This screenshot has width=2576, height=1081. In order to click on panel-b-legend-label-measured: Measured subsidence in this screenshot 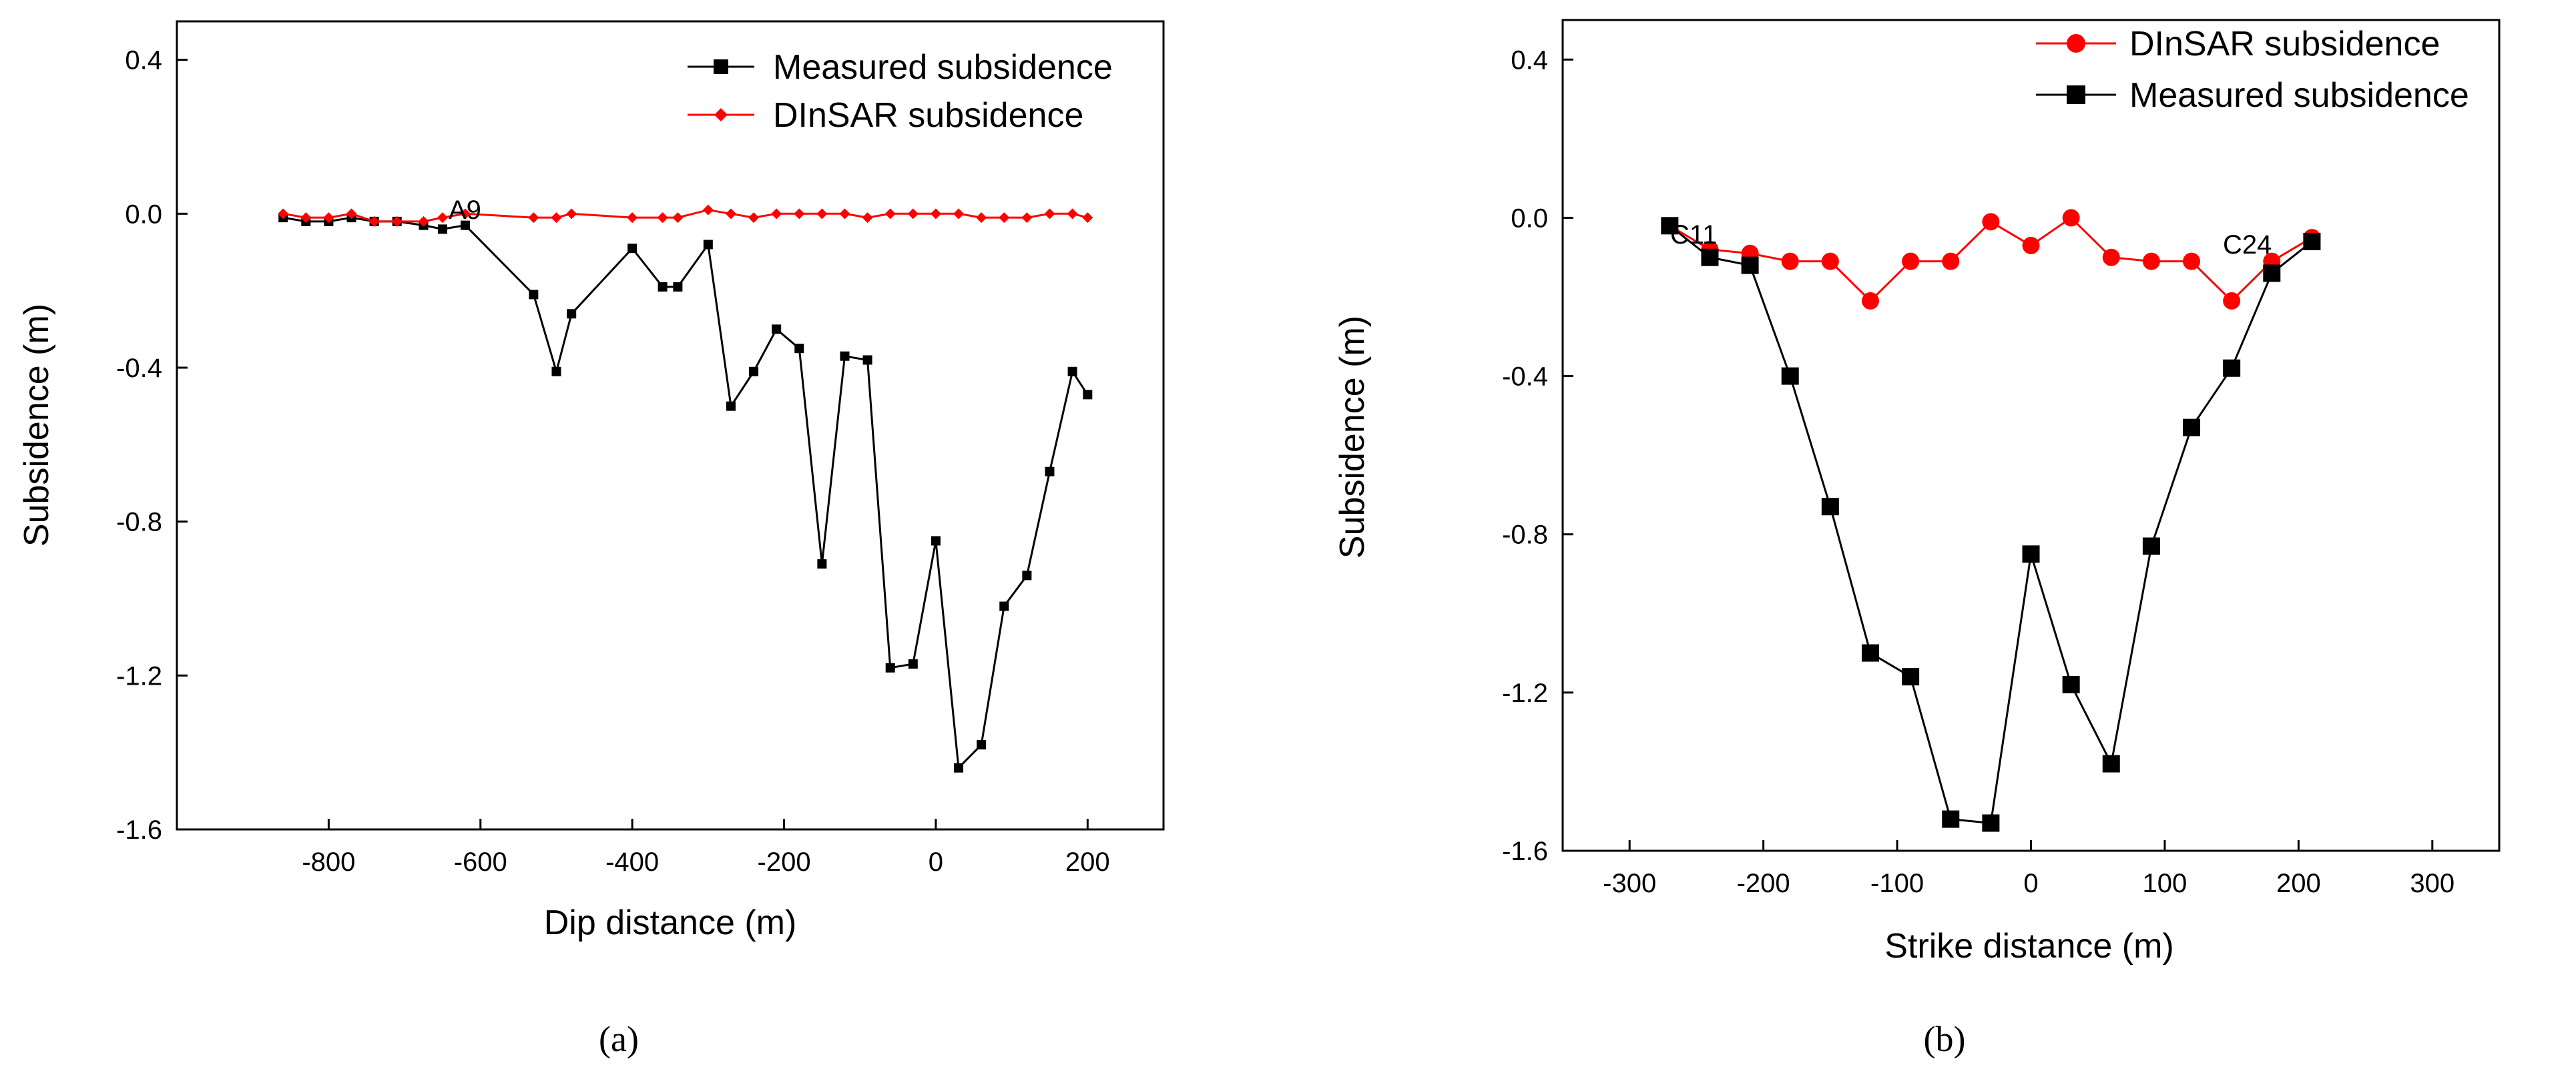, I will do `click(2299, 95)`.